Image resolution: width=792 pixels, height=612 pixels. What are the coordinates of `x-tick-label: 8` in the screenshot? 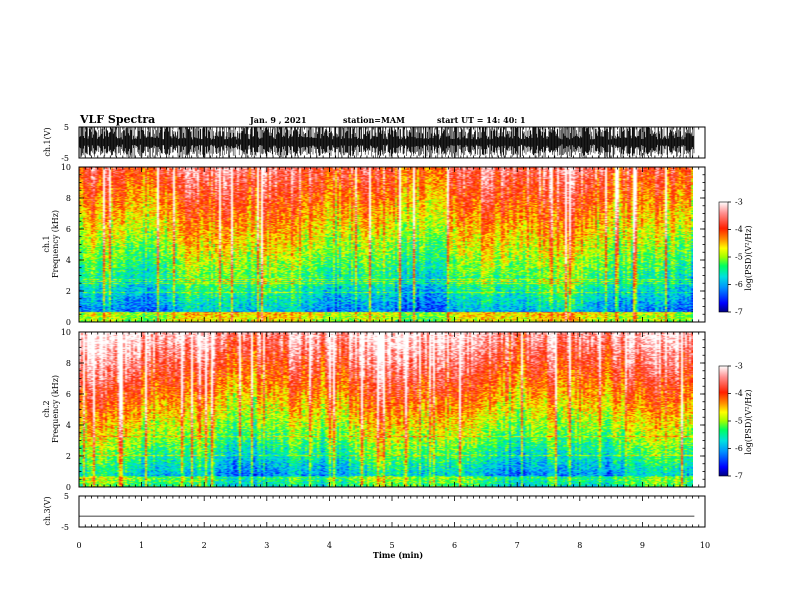 It's located at (579, 545).